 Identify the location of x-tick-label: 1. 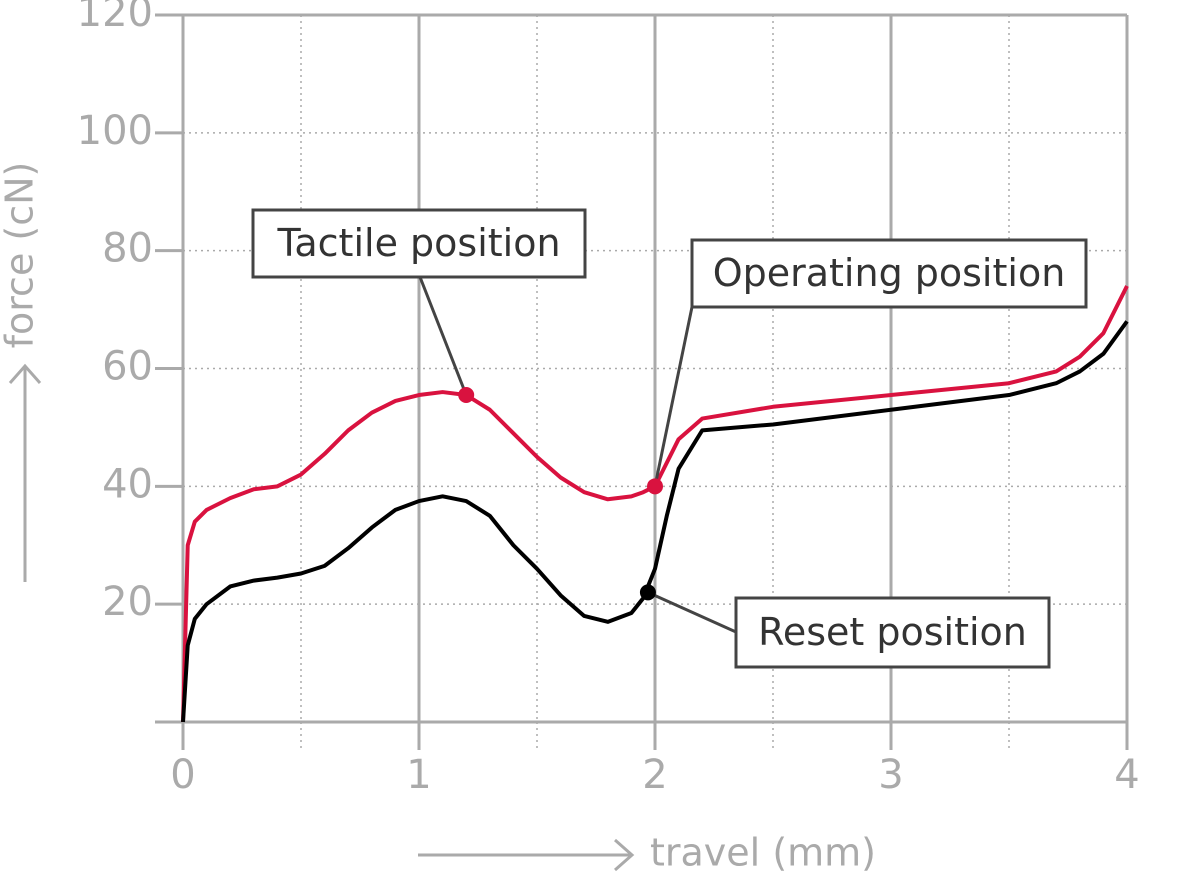
(418, 775).